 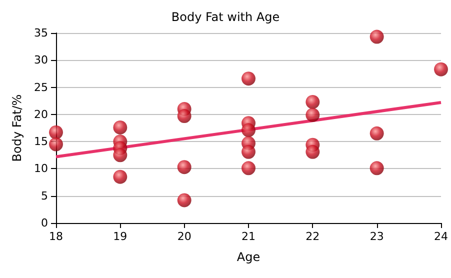 I want to click on x-axis-title: Age, so click(x=248, y=257).